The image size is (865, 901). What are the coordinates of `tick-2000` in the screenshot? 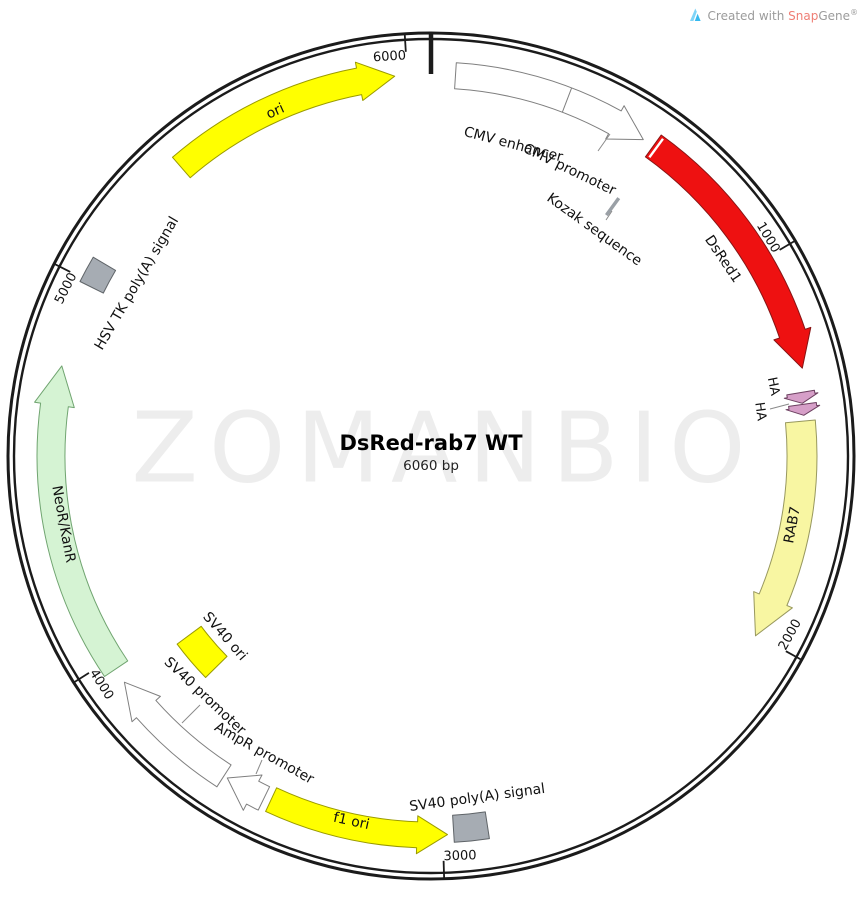 It's located at (794, 655).